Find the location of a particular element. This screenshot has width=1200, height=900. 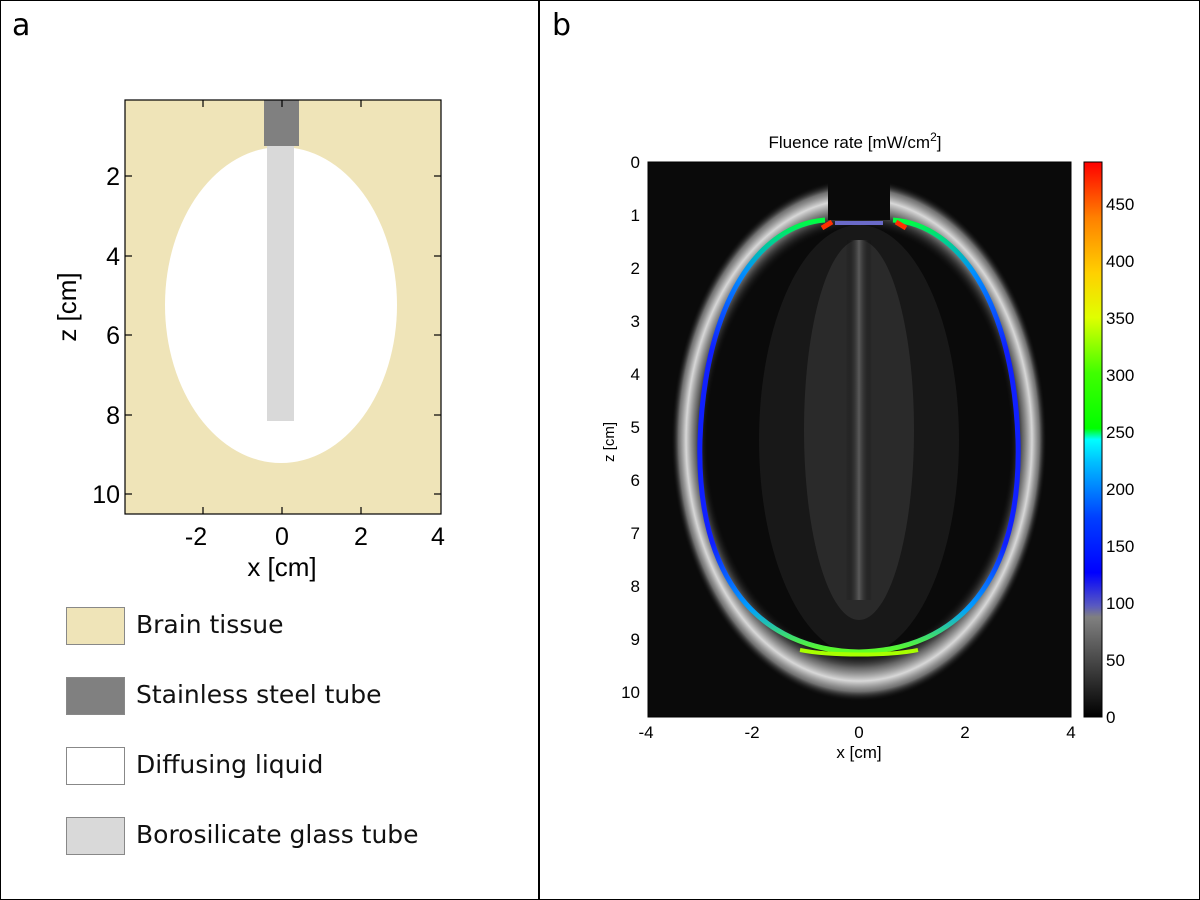

b-z-tick-label: 6 is located at coordinates (635, 480).